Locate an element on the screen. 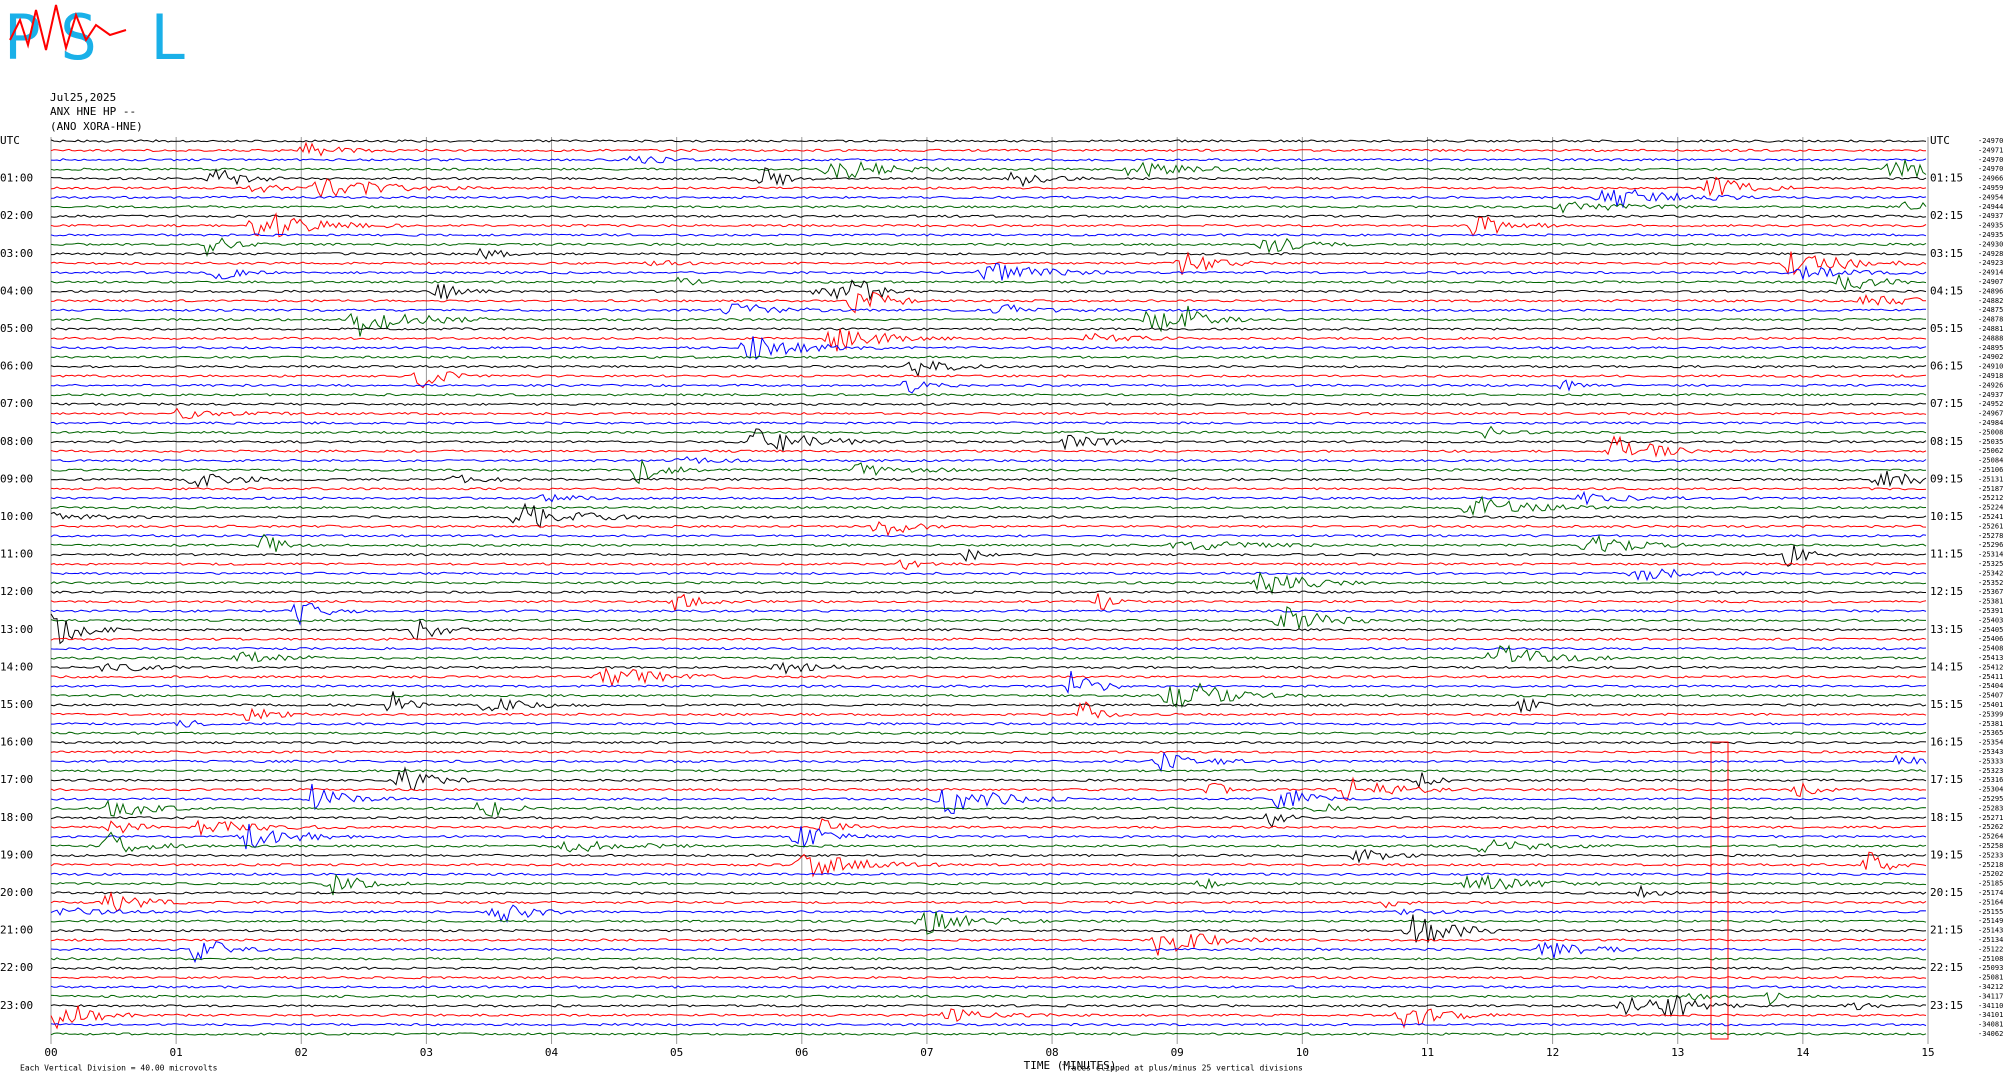 This screenshot has width=2010, height=1080. hour-label-right: 14:15 is located at coordinates (1946, 666).